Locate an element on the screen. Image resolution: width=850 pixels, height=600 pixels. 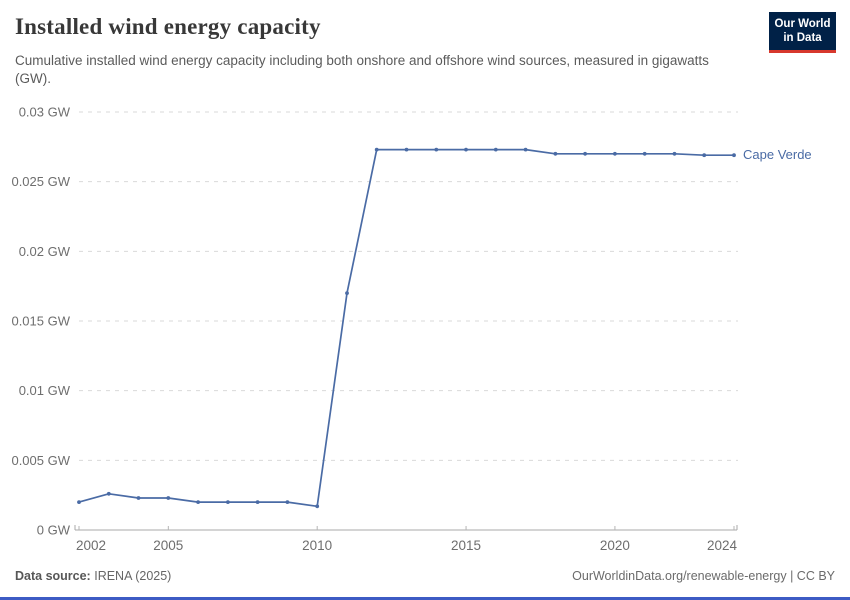
y-tick-label: 0 GW is located at coordinates (54, 530).